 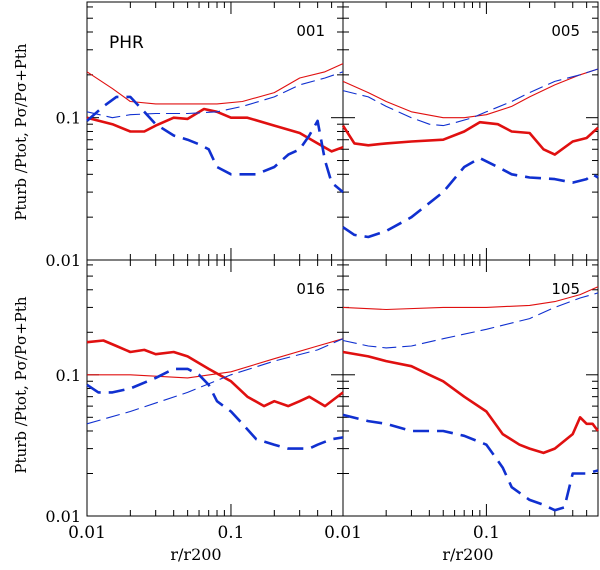 I want to click on series-016-blue-thick, so click(x=215, y=408).